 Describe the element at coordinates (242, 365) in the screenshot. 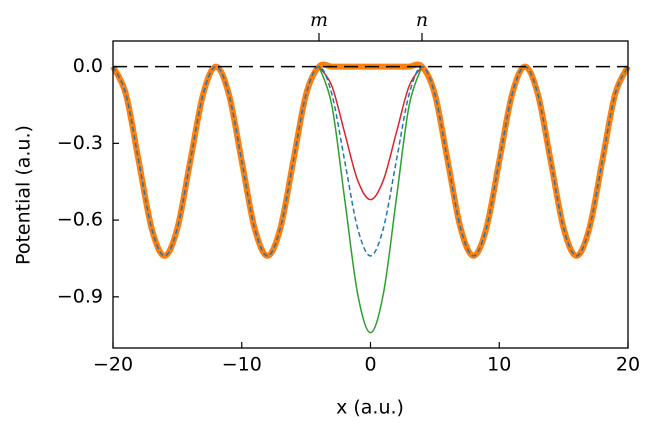

I see `x-tick-label: −10` at that location.